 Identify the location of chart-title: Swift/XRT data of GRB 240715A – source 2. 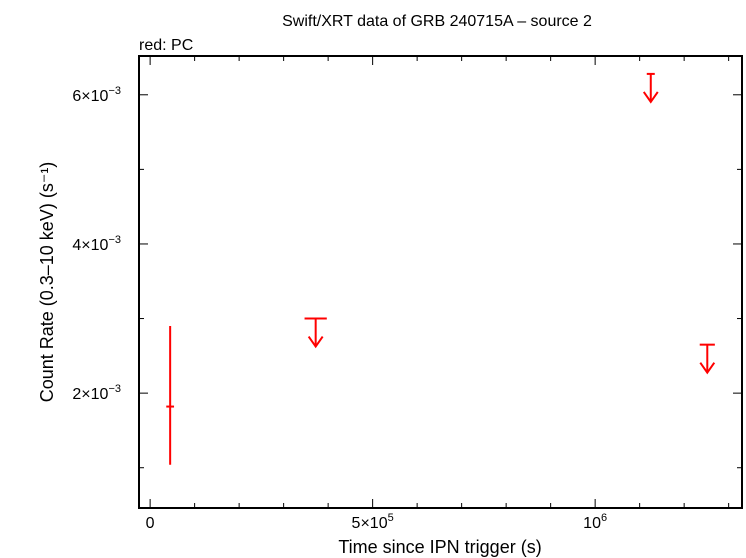
(437, 21).